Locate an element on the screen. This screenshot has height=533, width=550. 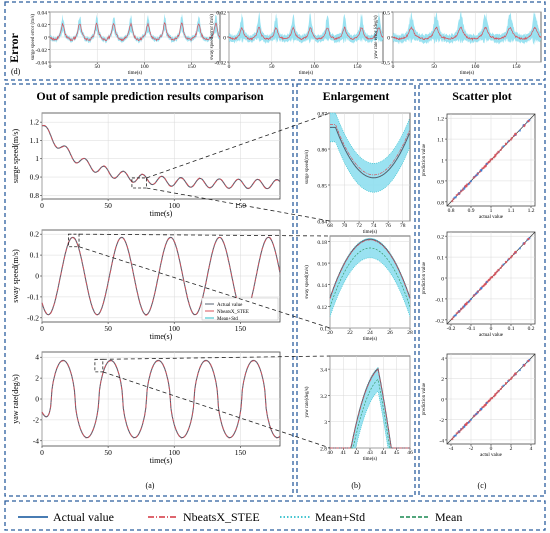
zoom-rectangle is located at coordinates (74, 240).